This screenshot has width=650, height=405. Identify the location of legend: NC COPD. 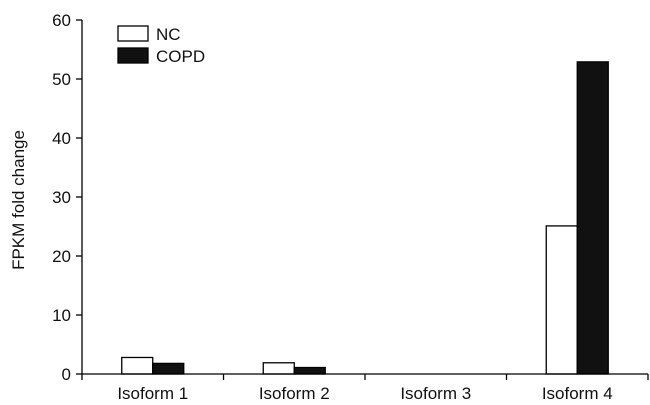
(161, 45).